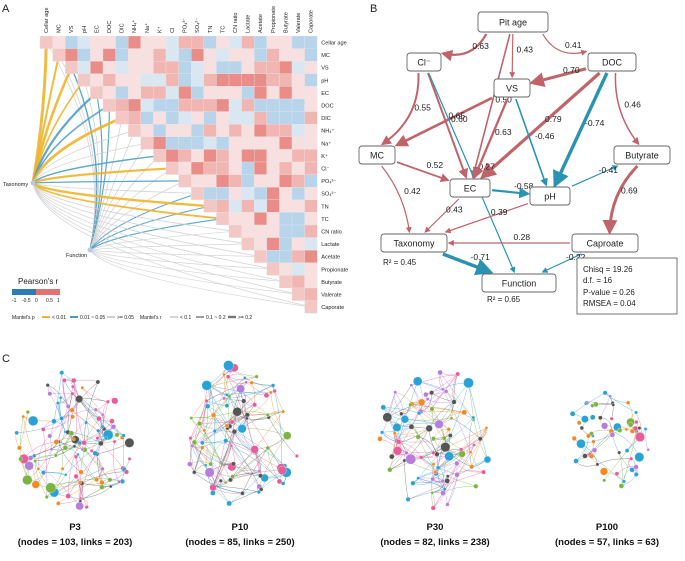 The height and width of the screenshot is (561, 685). What do you see at coordinates (325, 69) in the screenshot?
I see `heatmap-row-label: VS` at bounding box center [325, 69].